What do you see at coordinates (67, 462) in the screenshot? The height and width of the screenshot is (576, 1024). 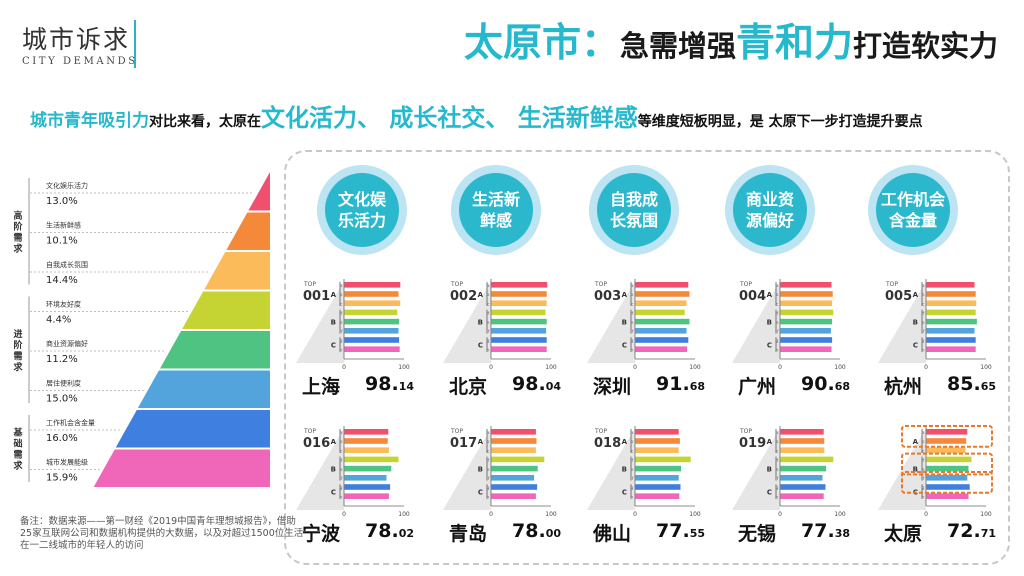 I see `pyramid-level-label: 城市发展能级` at bounding box center [67, 462].